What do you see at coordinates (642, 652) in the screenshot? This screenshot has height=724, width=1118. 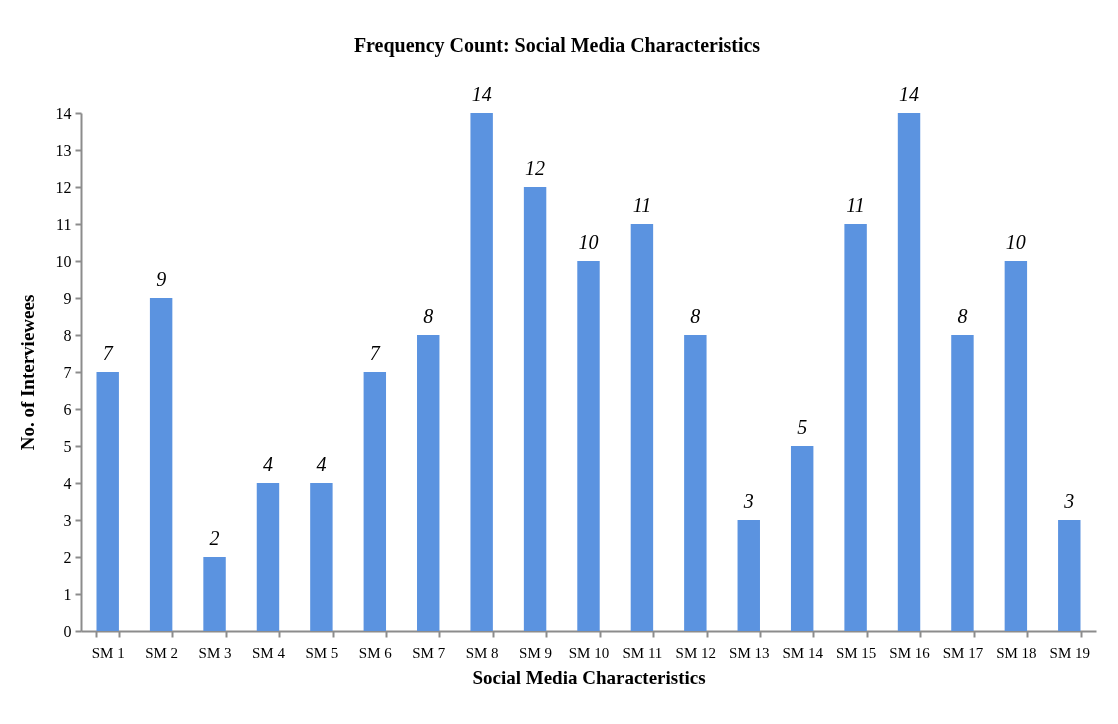 I see `x-tick-label: SM 11` at bounding box center [642, 652].